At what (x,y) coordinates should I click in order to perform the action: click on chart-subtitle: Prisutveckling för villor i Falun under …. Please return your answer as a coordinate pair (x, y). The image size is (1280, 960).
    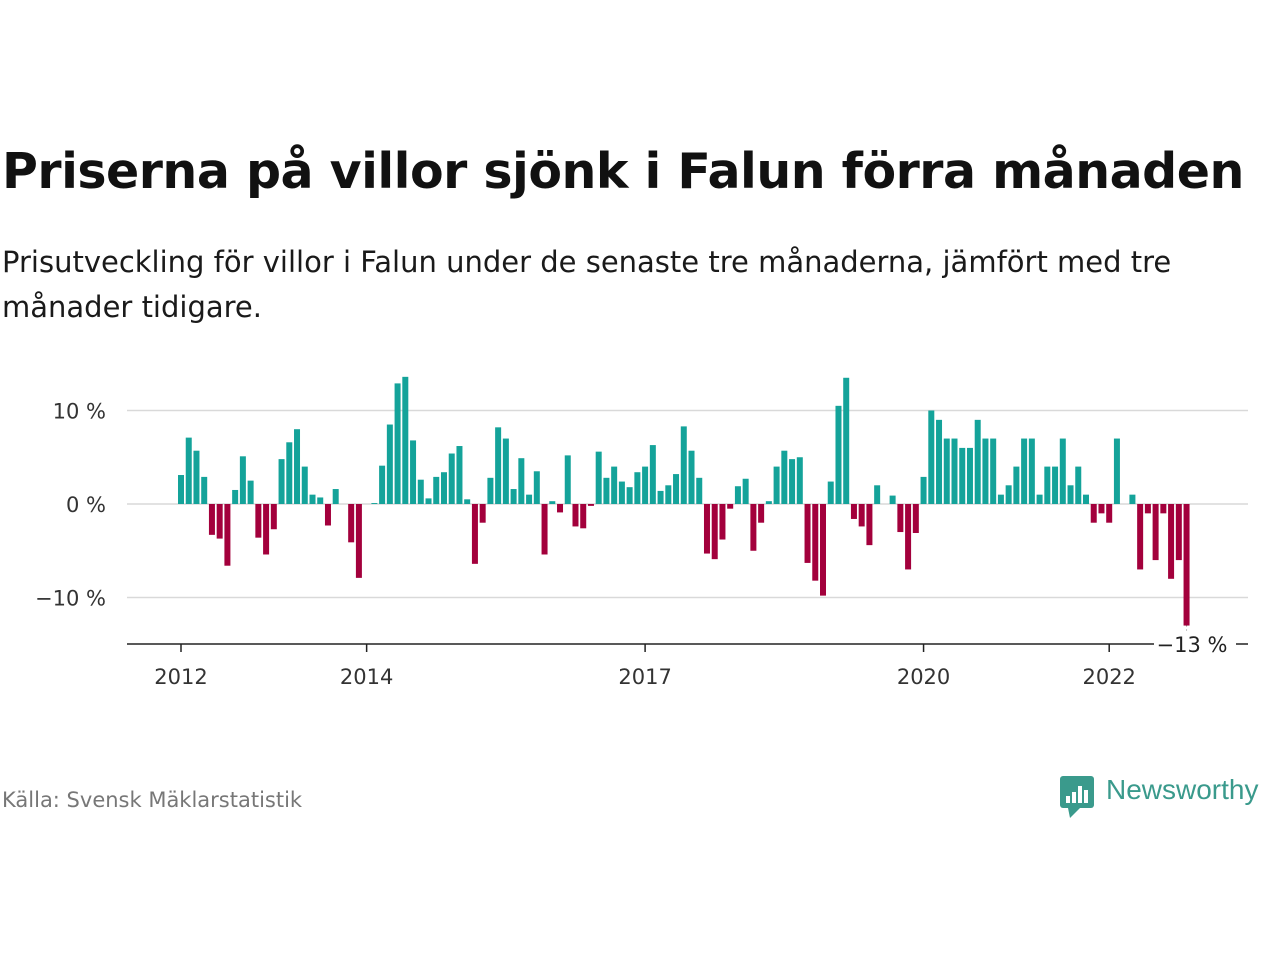
    Looking at the image, I should click on (587, 284).